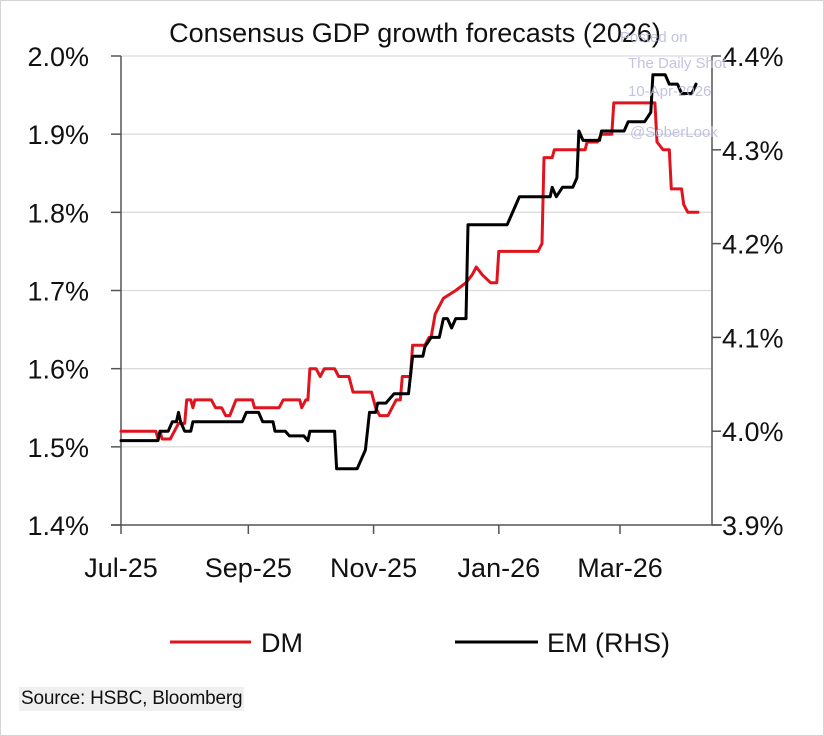 This screenshot has height=736, width=824. I want to click on y-left-tick-label: 1.6%, so click(58, 370).